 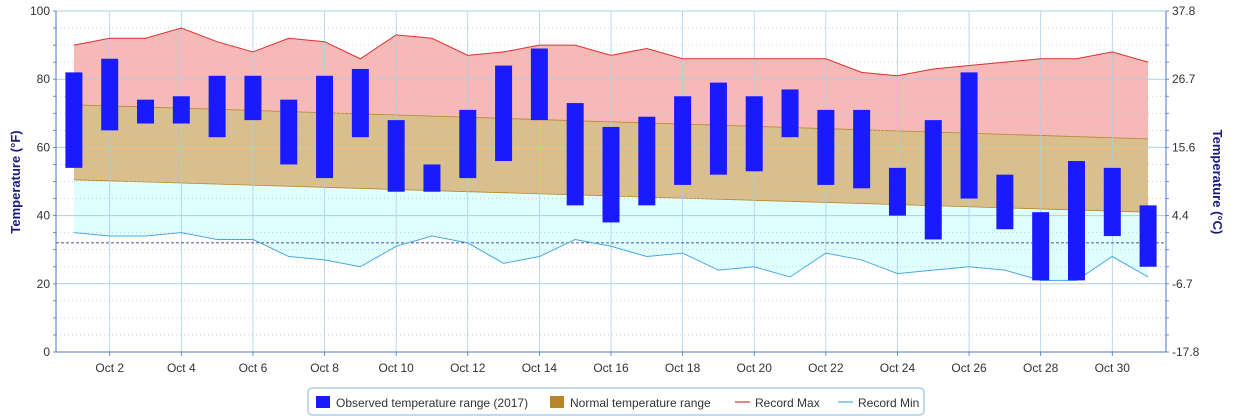 I want to click on x-tick-label: Oct 6, so click(x=253, y=368).